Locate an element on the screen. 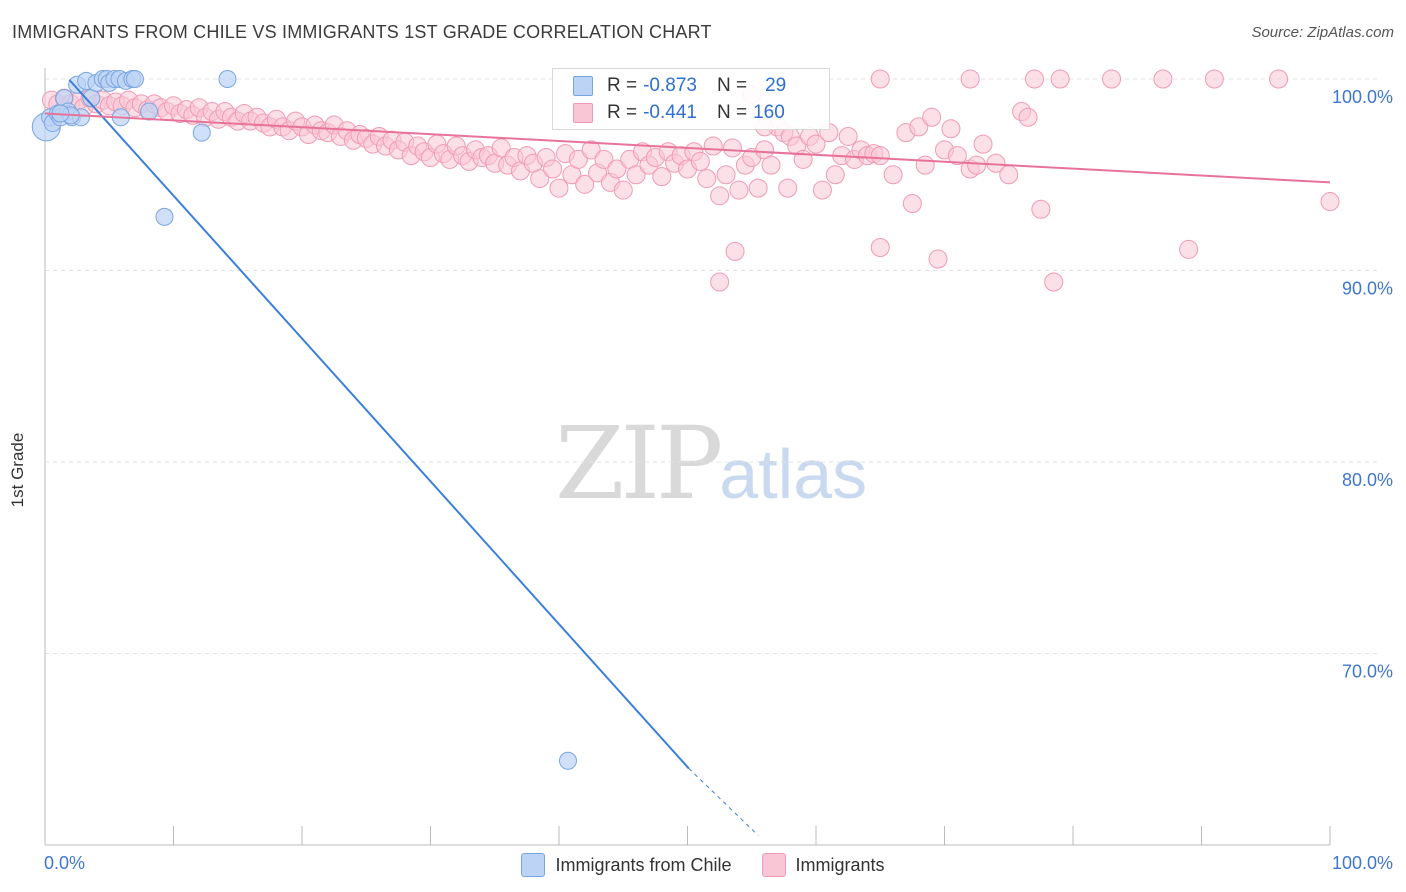 The height and width of the screenshot is (892, 1406). watermark-zip: ZIP is located at coordinates (639, 463).